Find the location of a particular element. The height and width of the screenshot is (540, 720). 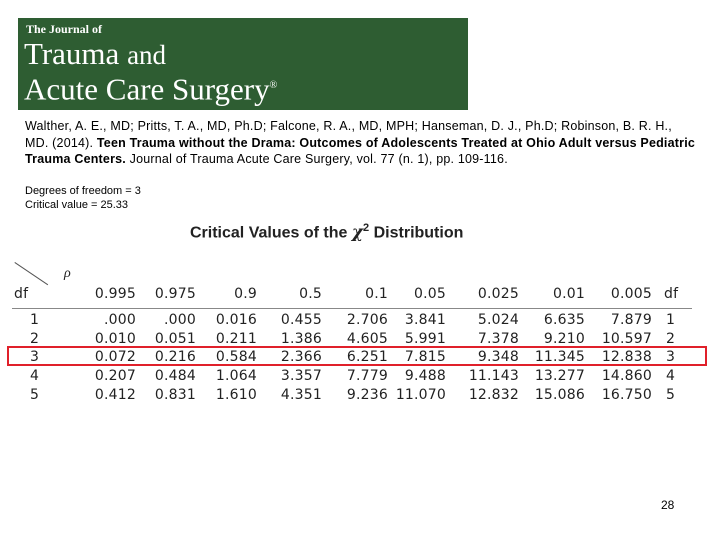

header-probability: 0.01 is located at coordinates (569, 294).